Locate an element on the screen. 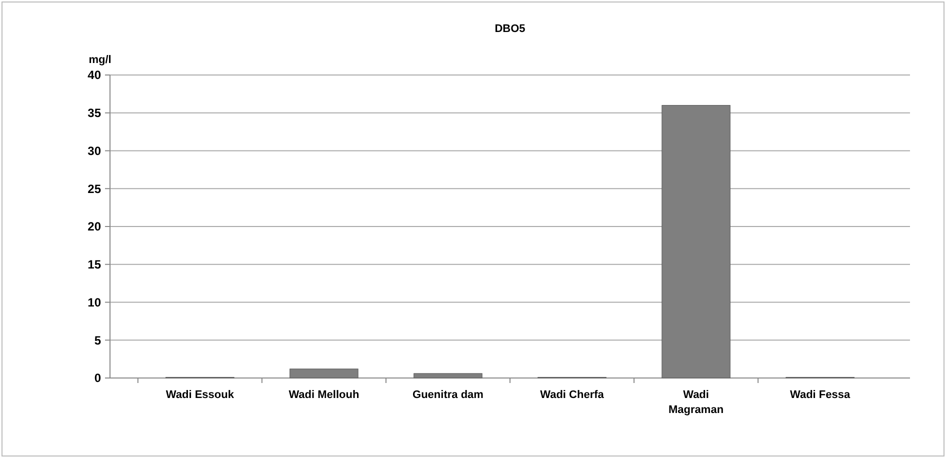 This screenshot has height=458, width=946. chart-title: DBO5 is located at coordinates (510, 29).